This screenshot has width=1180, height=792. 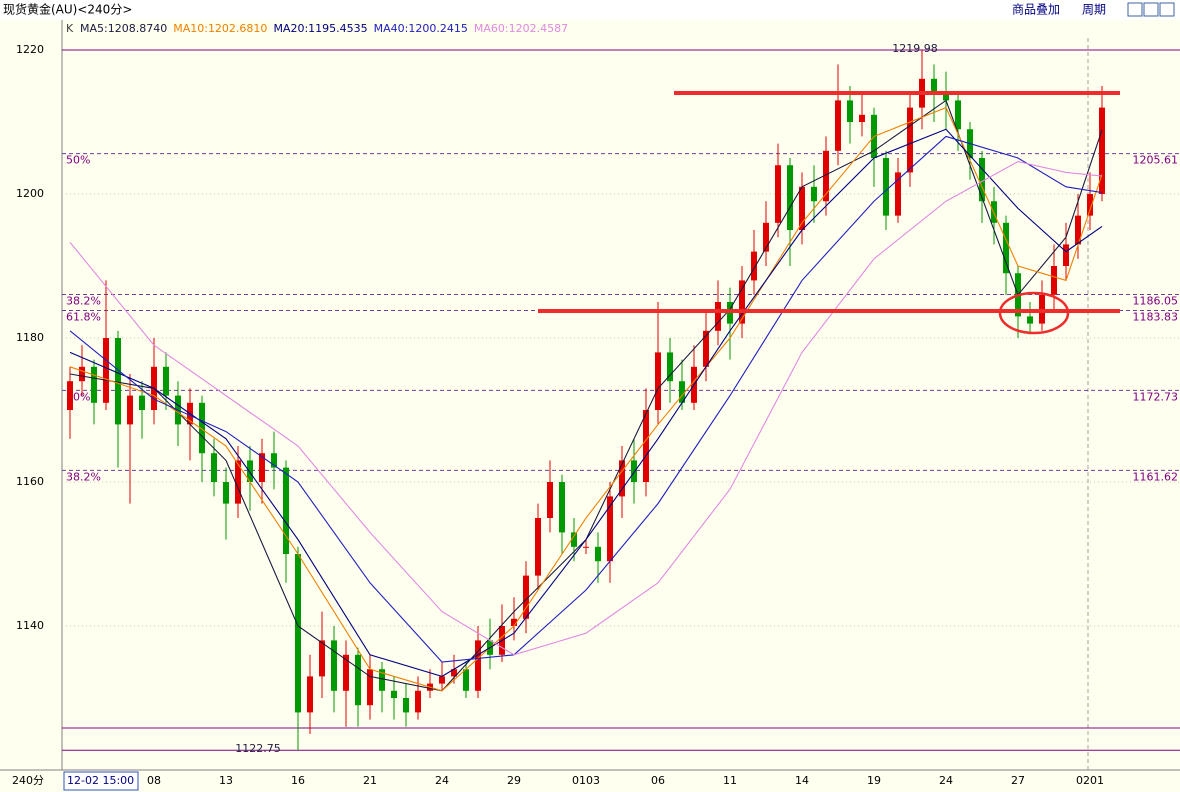 I want to click on extreme-label: 1122.75, so click(x=258, y=748).